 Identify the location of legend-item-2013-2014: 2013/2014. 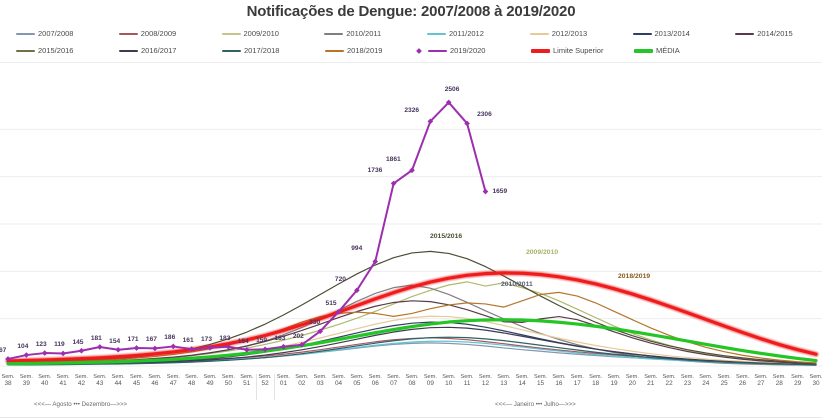
(668, 34).